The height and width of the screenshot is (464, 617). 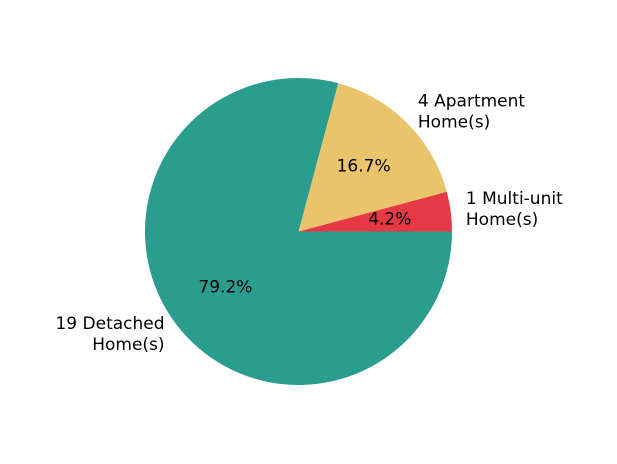 What do you see at coordinates (389, 219) in the screenshot?
I see `pie-percent-label-0: 4.2%` at bounding box center [389, 219].